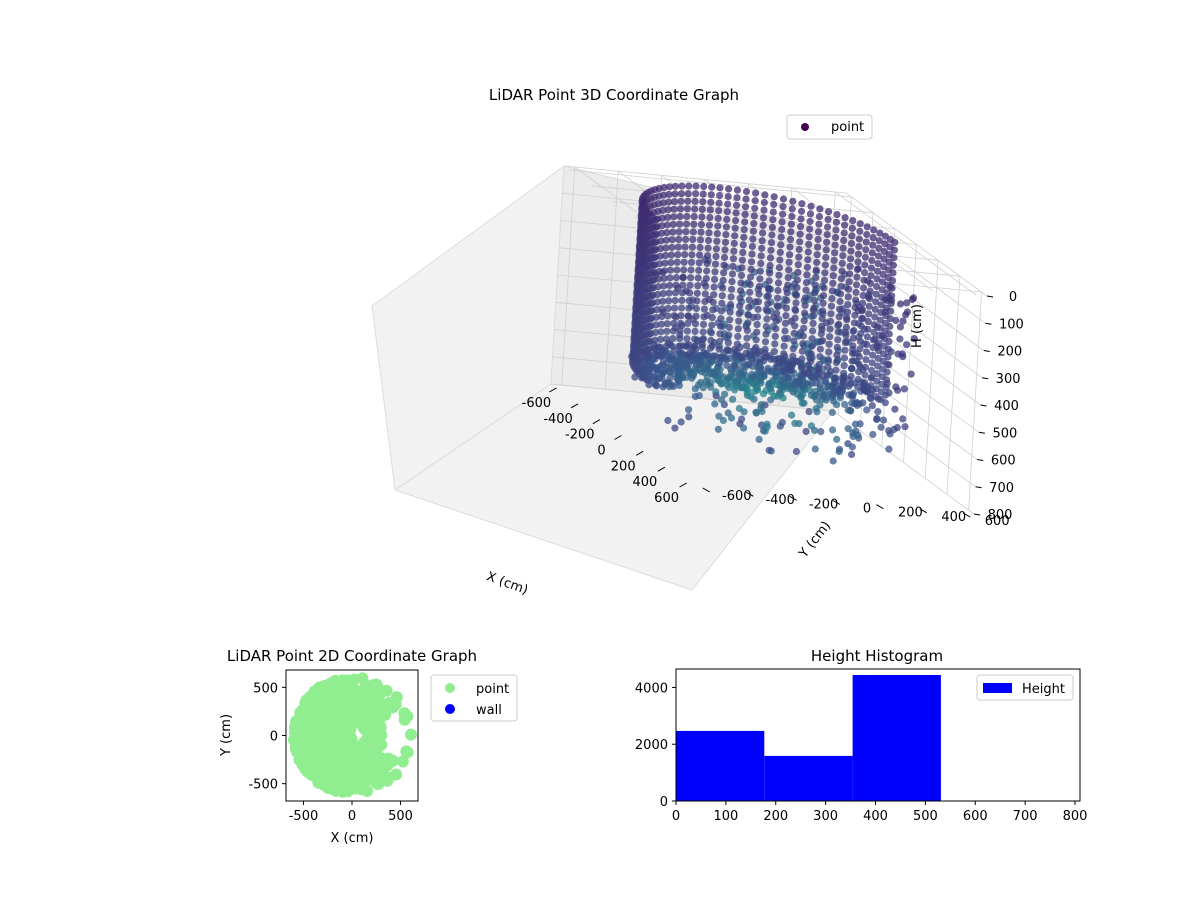 The image size is (1200, 900). Describe the element at coordinates (910, 513) in the screenshot. I see `y3d-tick-label: 200` at that location.